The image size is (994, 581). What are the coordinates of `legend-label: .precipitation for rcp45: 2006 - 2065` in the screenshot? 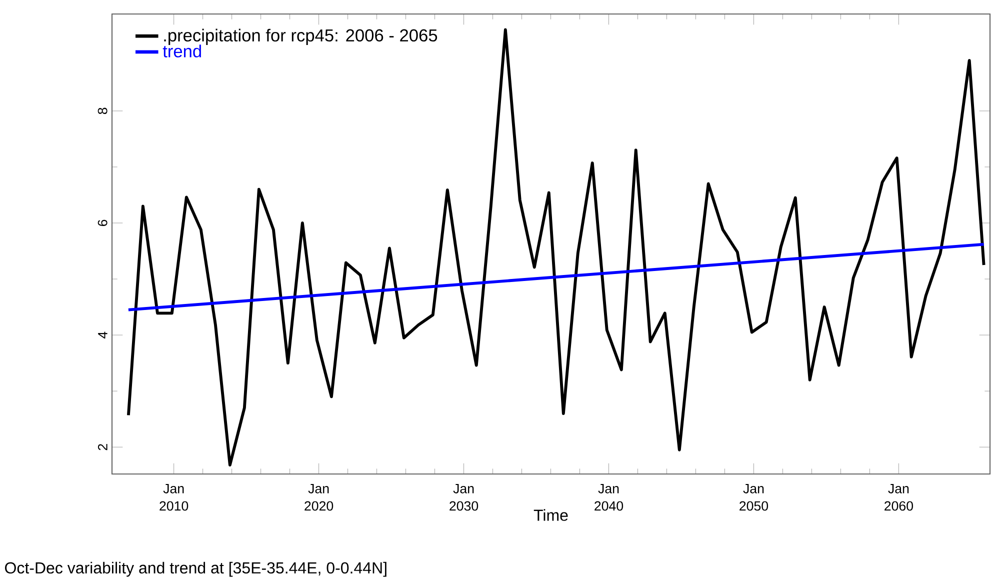 It's located at (301, 36).